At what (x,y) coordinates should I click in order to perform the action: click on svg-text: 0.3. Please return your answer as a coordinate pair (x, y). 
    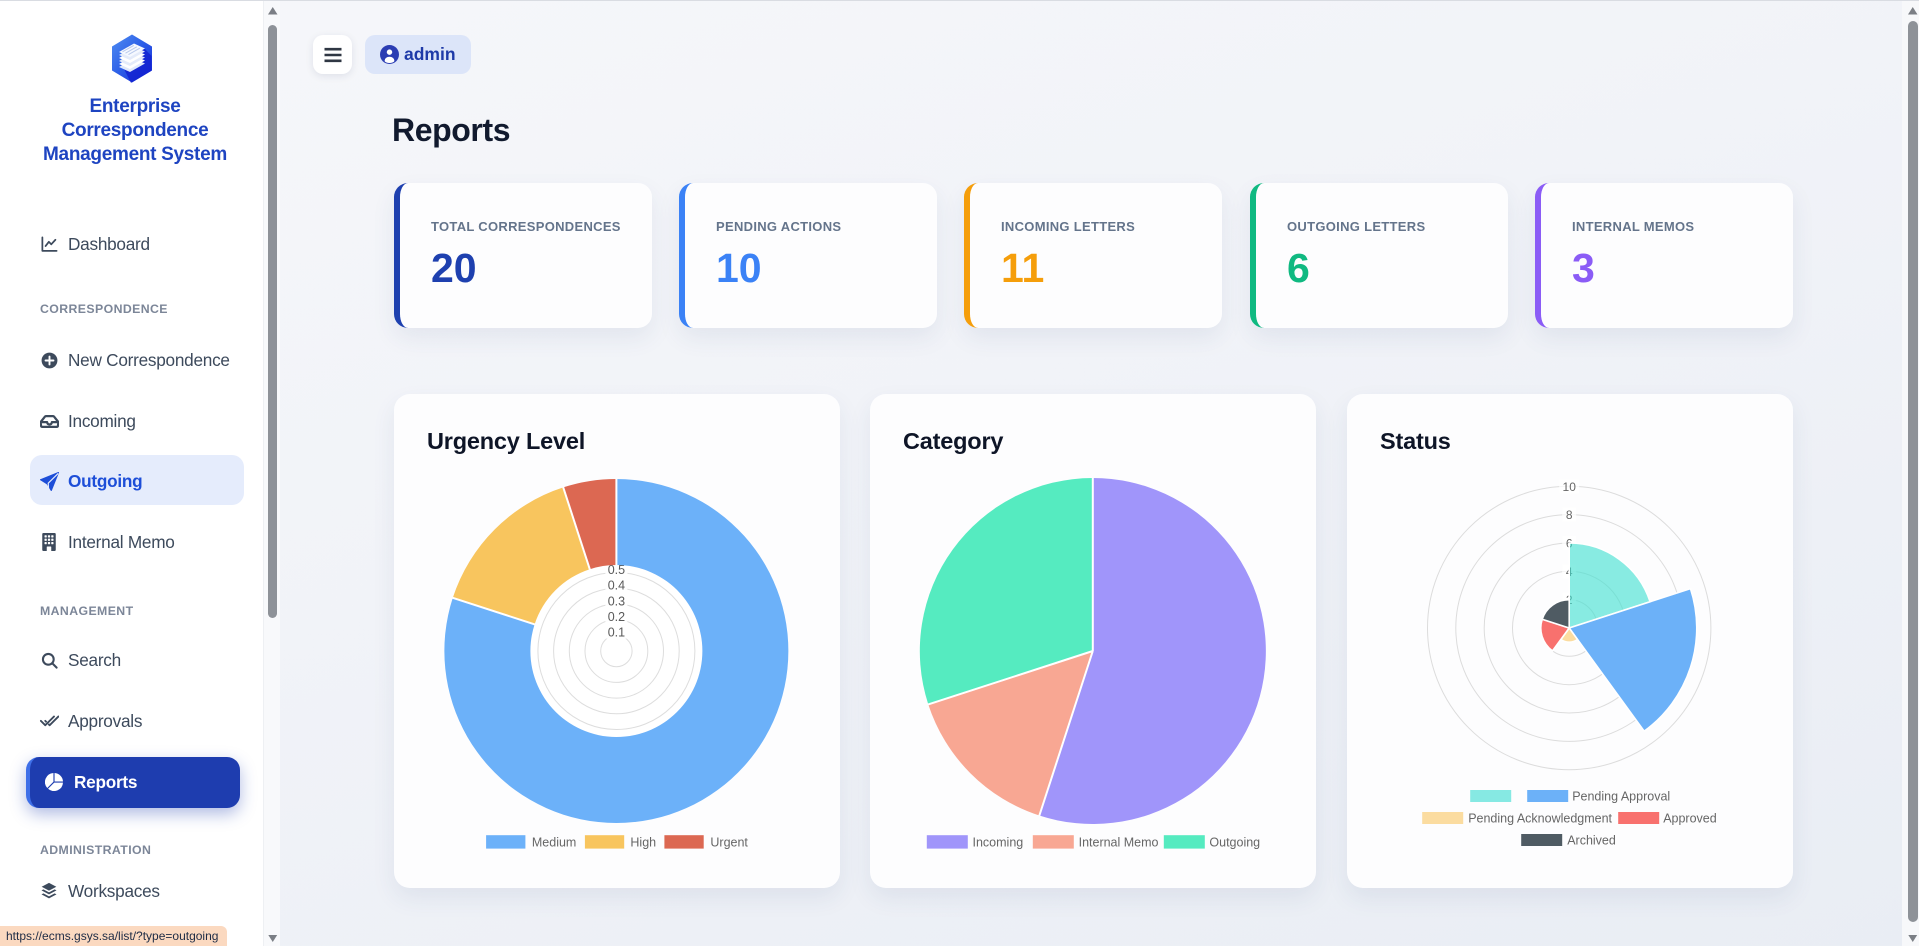
    Looking at the image, I should click on (616, 601).